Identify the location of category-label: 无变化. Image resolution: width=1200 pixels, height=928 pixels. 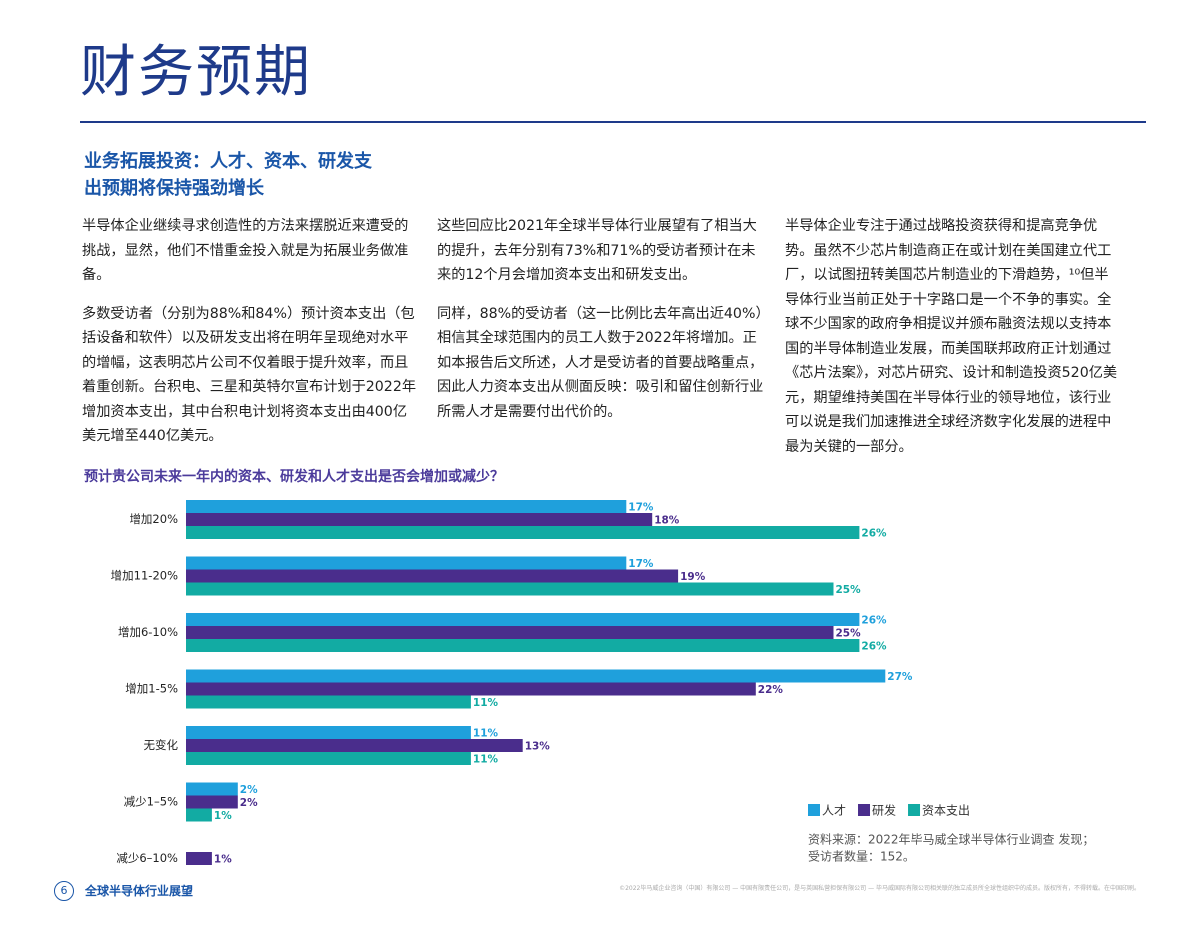
(161, 745).